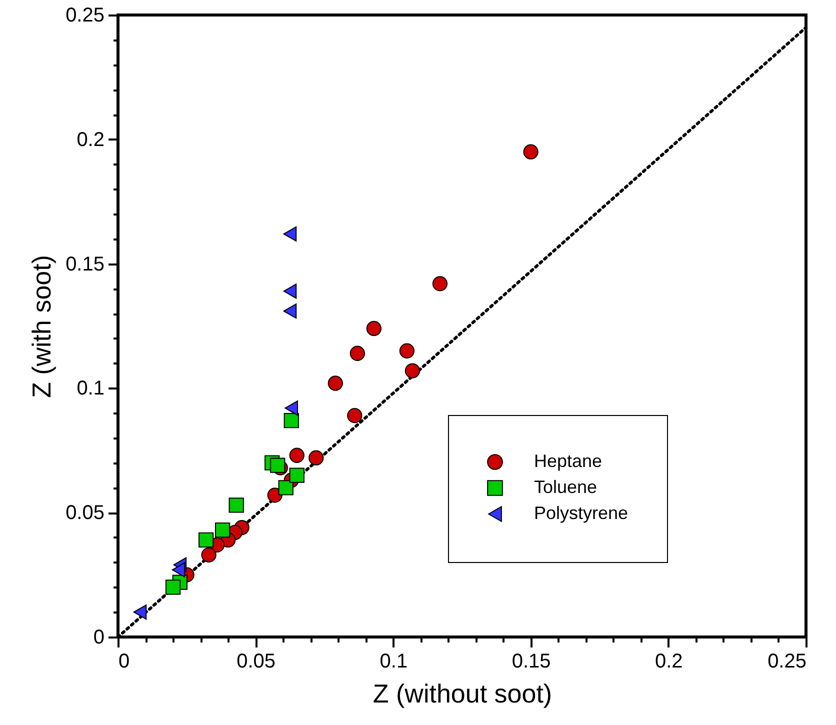 This screenshot has height=725, width=836. I want to click on x-axis-title: Z (without soot), so click(462, 693).